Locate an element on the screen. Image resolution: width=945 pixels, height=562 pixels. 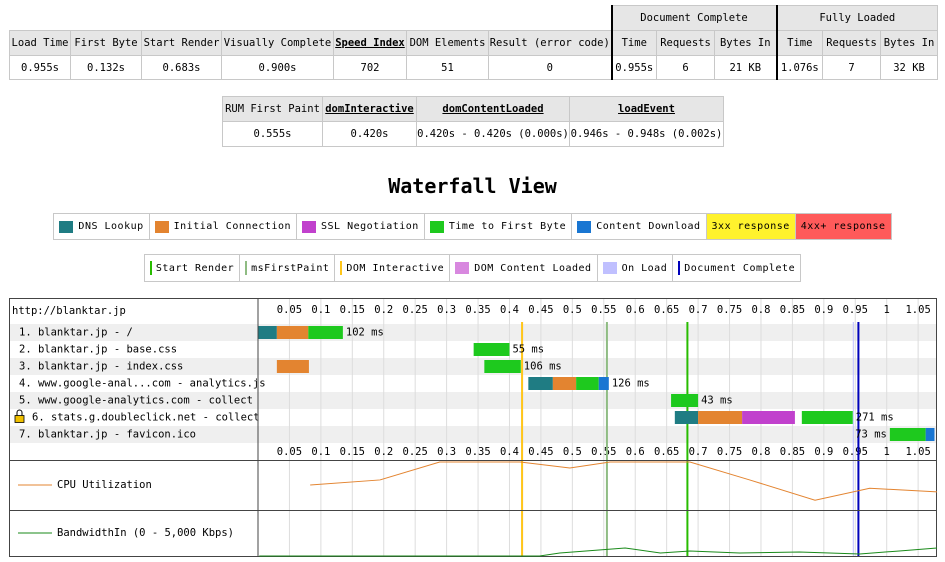
group-row: Document Complete Fully Loaded is located at coordinates (474, 18).